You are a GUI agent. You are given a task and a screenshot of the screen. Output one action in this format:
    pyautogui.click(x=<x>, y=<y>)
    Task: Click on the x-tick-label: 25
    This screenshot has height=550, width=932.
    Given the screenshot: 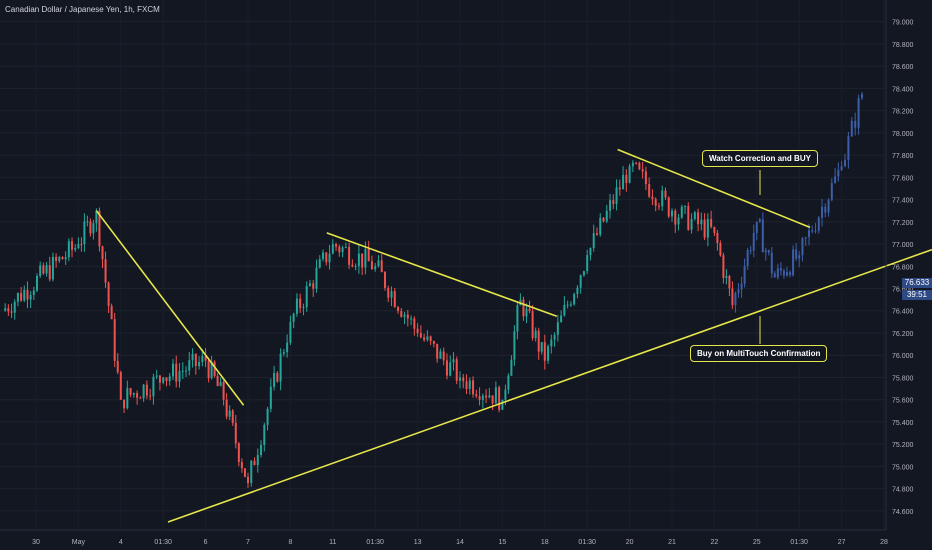 What is the action you would take?
    pyautogui.click(x=757, y=542)
    